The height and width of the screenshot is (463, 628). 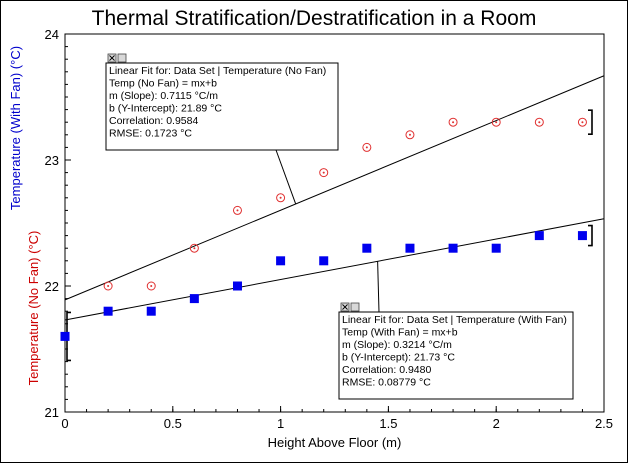 I want to click on x-tick-label: 2, so click(x=496, y=423).